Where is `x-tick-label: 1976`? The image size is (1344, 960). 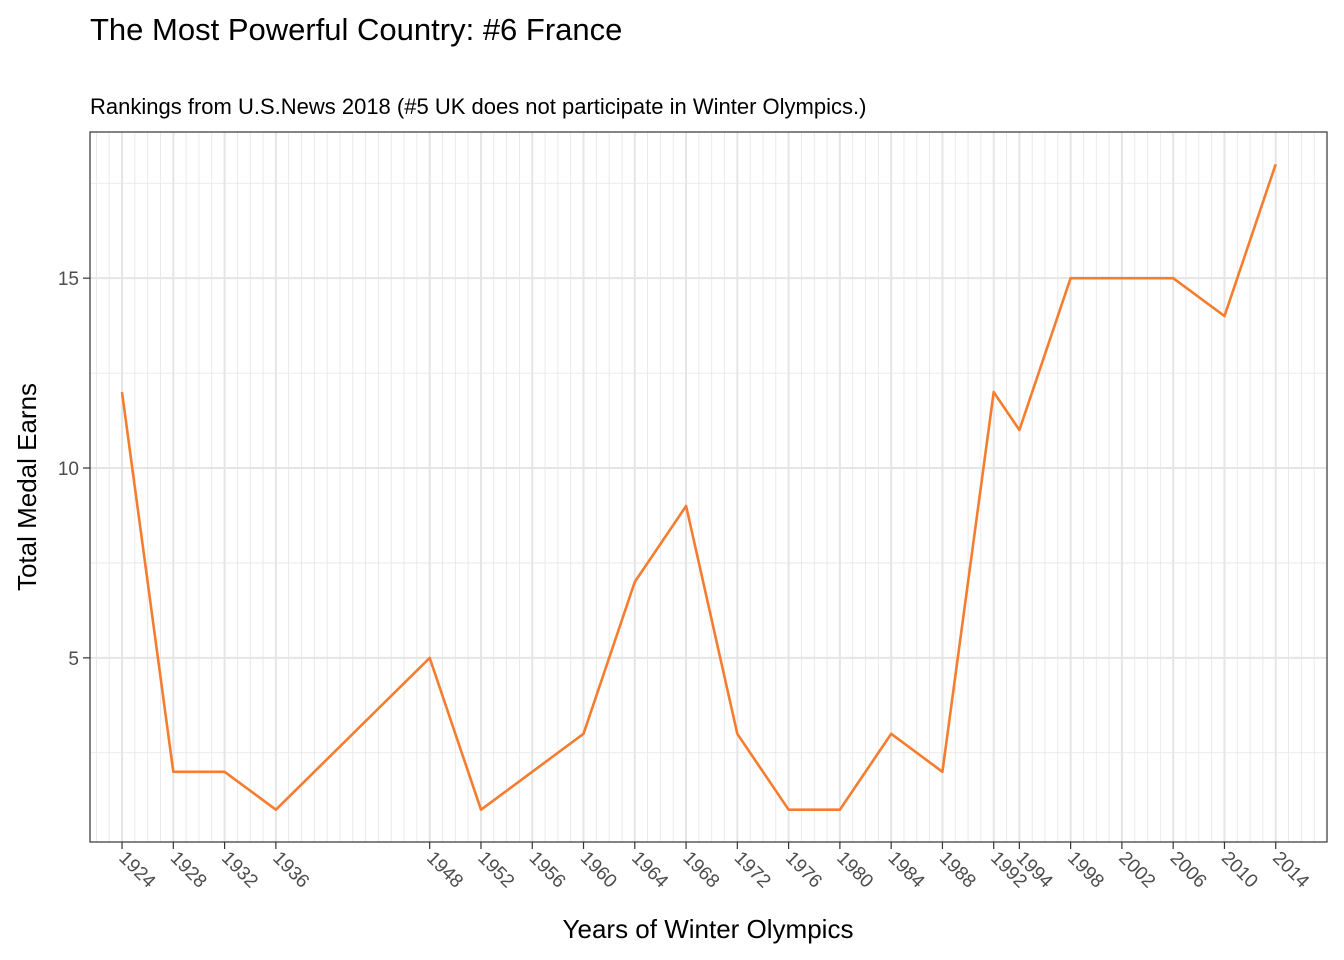
x-tick-label: 1976 is located at coordinates (803, 870).